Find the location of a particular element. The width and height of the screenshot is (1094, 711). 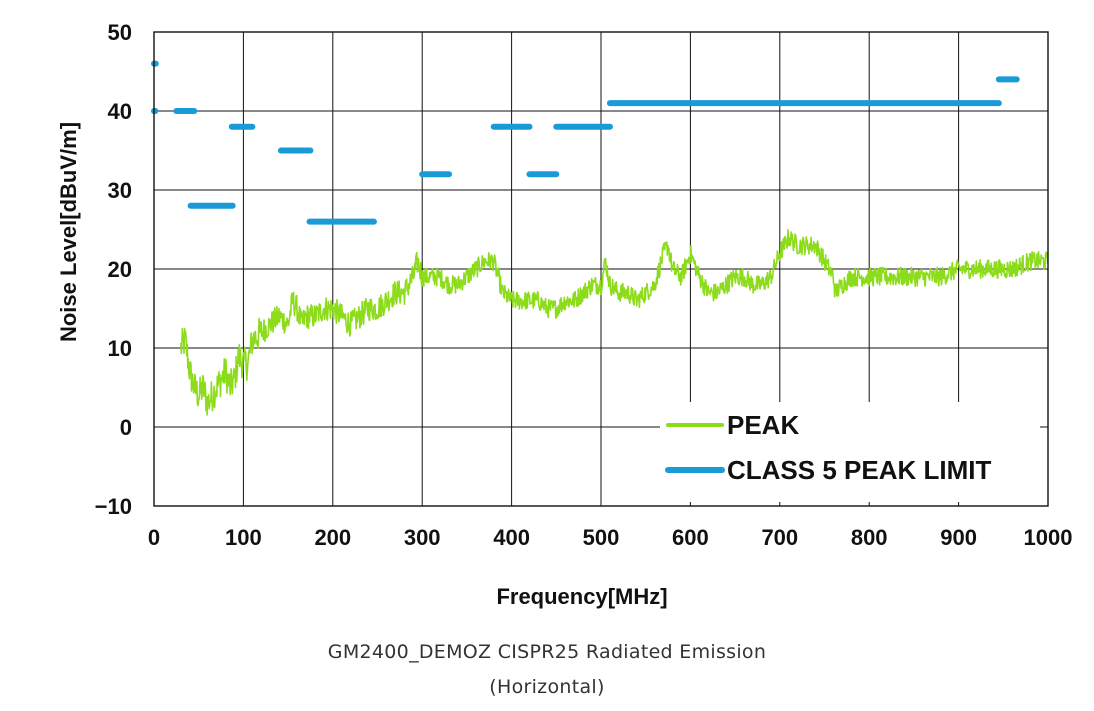

legend-box is located at coordinates (850, 452).